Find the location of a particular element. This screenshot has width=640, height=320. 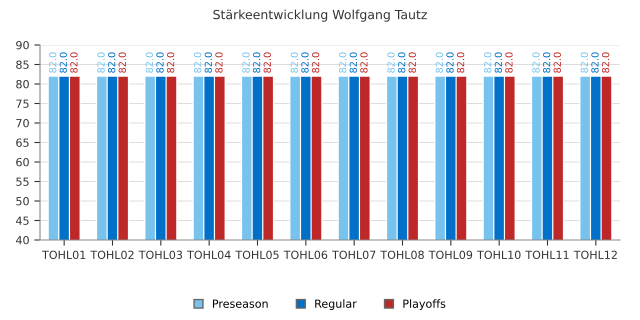

legend-label: Playoffs is located at coordinates (424, 304).